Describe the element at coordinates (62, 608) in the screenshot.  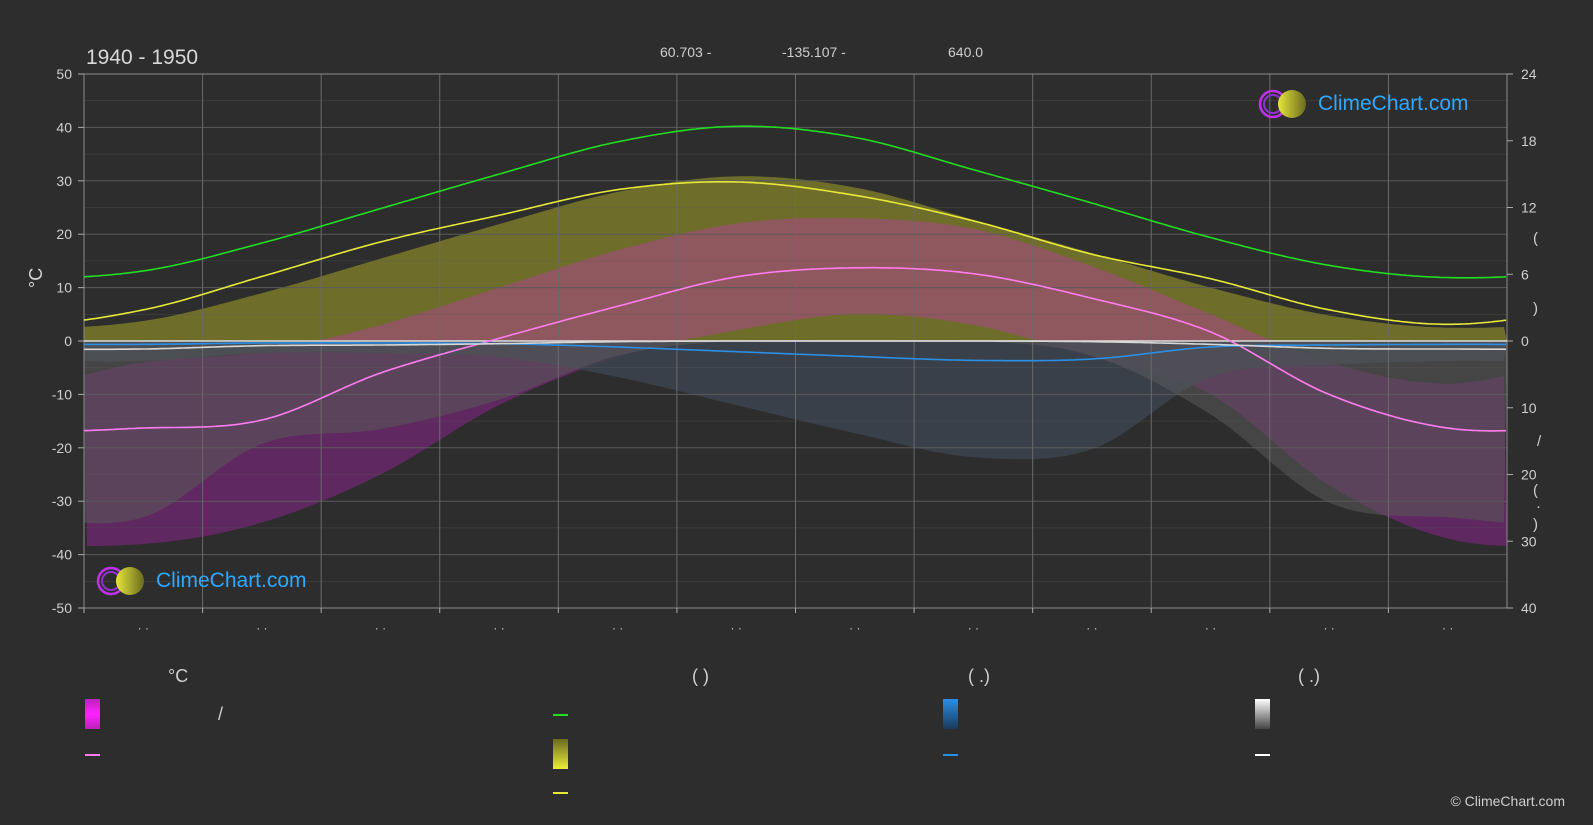
I see `left-tick-label: -50` at that location.